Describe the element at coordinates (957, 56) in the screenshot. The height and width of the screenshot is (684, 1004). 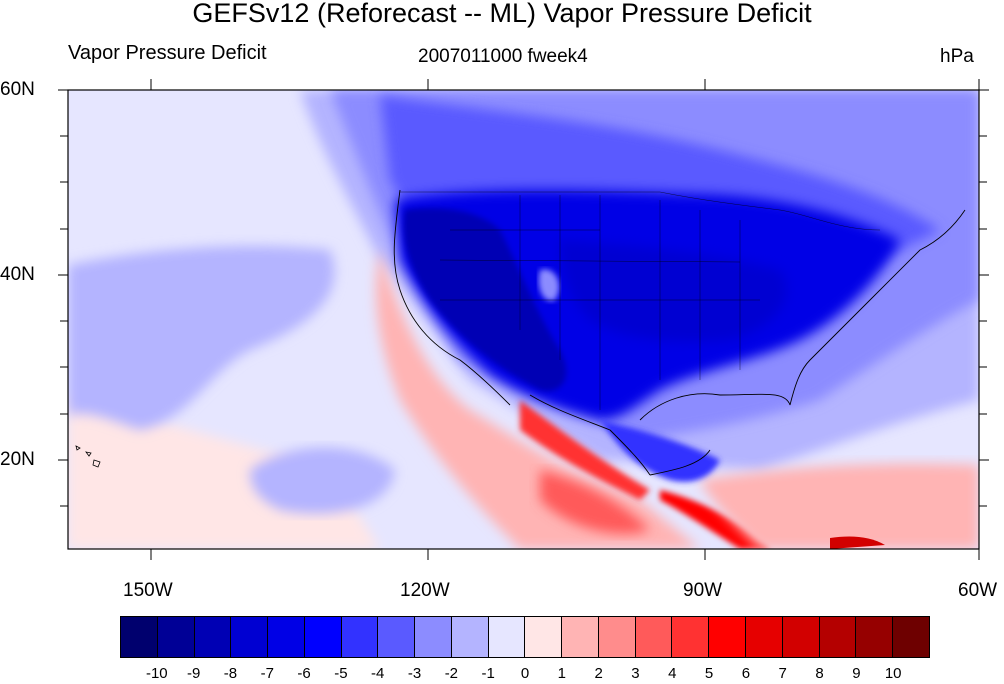
I see `units-label: hPa` at that location.